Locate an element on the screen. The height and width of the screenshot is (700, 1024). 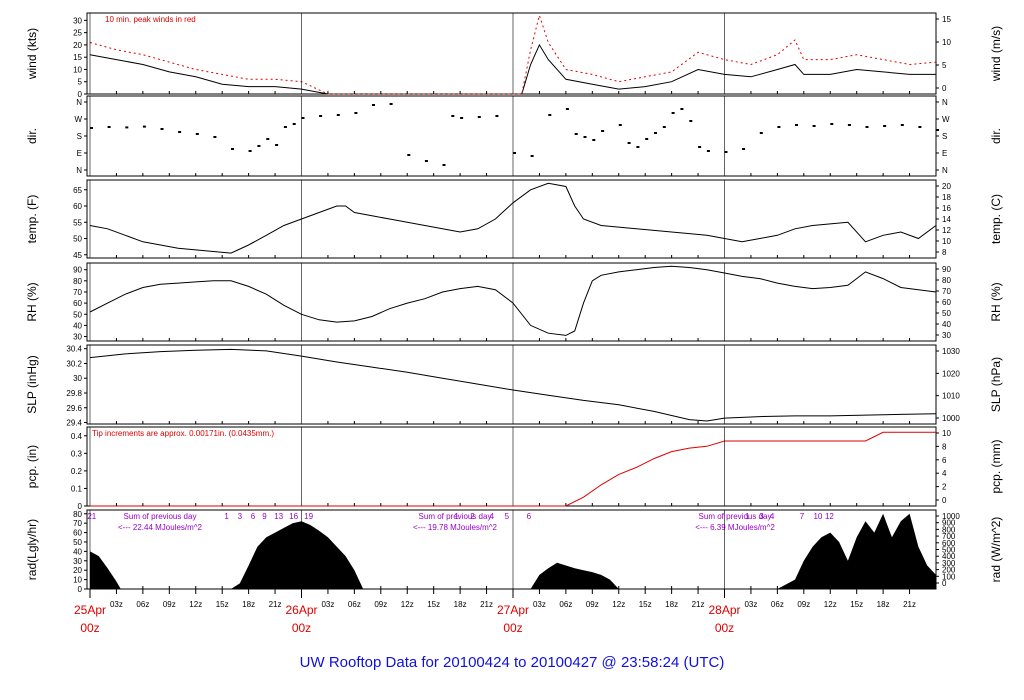
y-axis-label: RH (%) is located at coordinates (32, 301).